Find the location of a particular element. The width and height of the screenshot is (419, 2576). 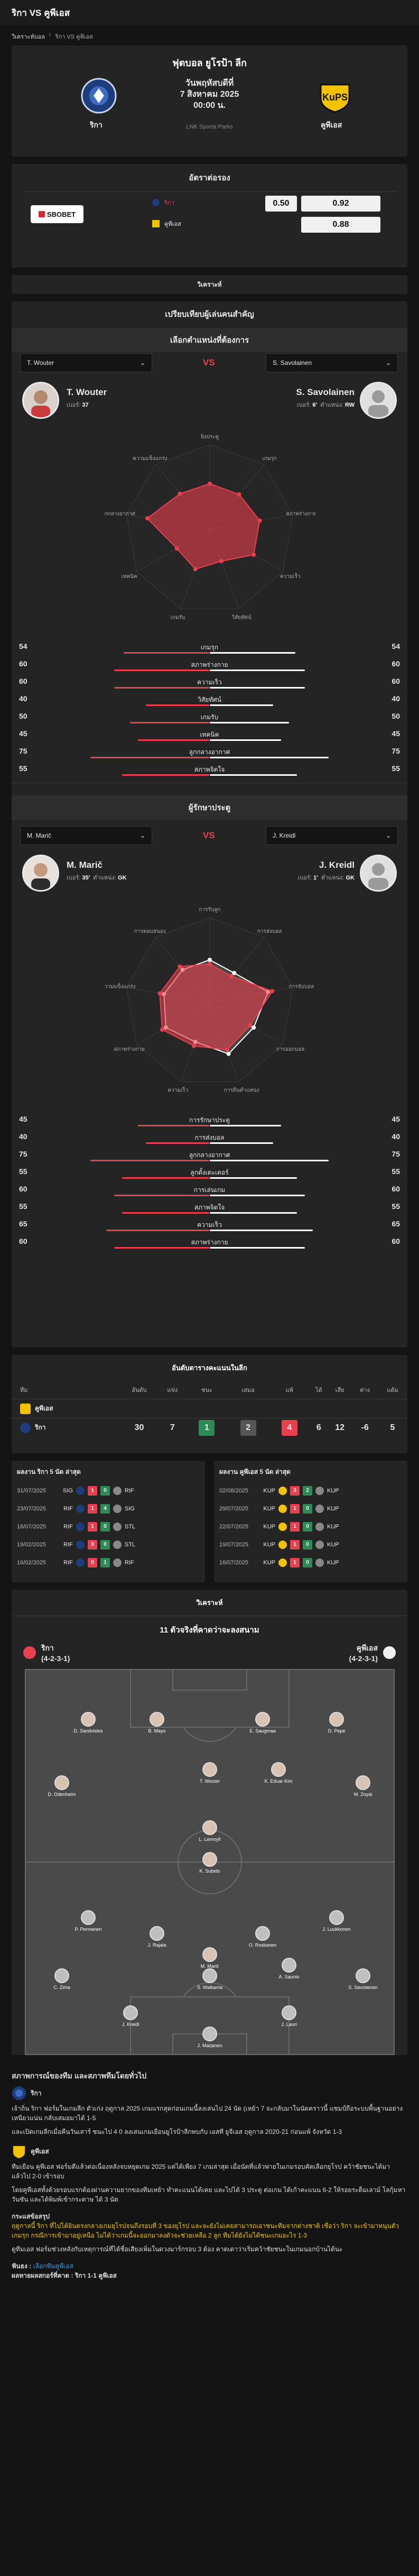

tab-analysis: วิเคราะห์ is located at coordinates (209, 285).